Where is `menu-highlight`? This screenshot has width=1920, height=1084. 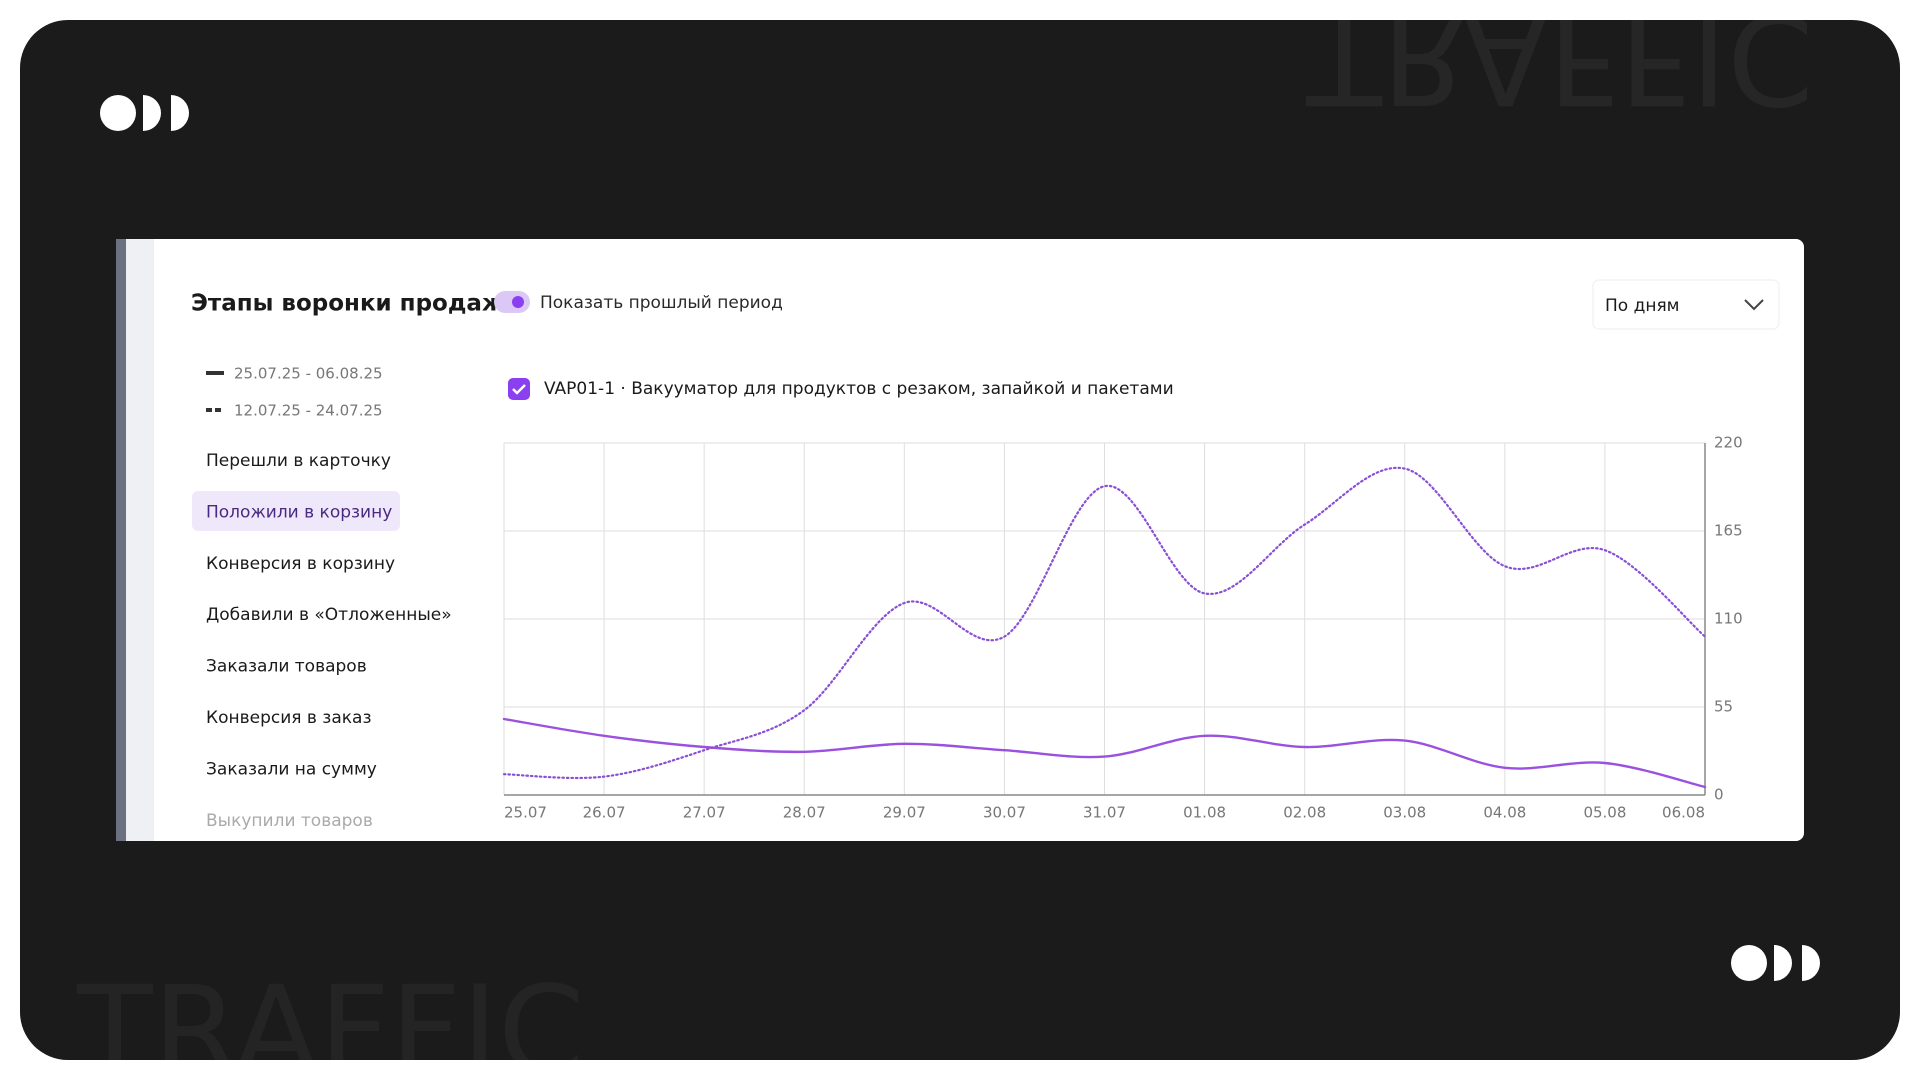
menu-highlight is located at coordinates (296, 511).